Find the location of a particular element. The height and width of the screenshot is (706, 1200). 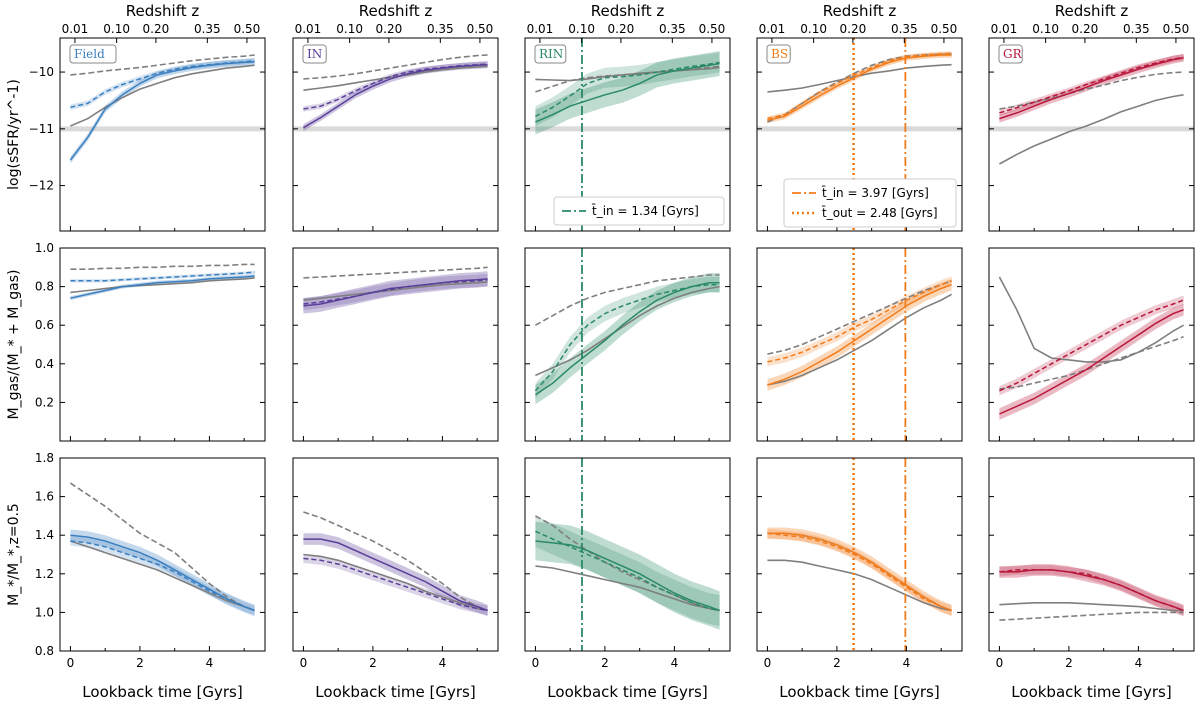

subplot-rin-mgas is located at coordinates (627, 344).